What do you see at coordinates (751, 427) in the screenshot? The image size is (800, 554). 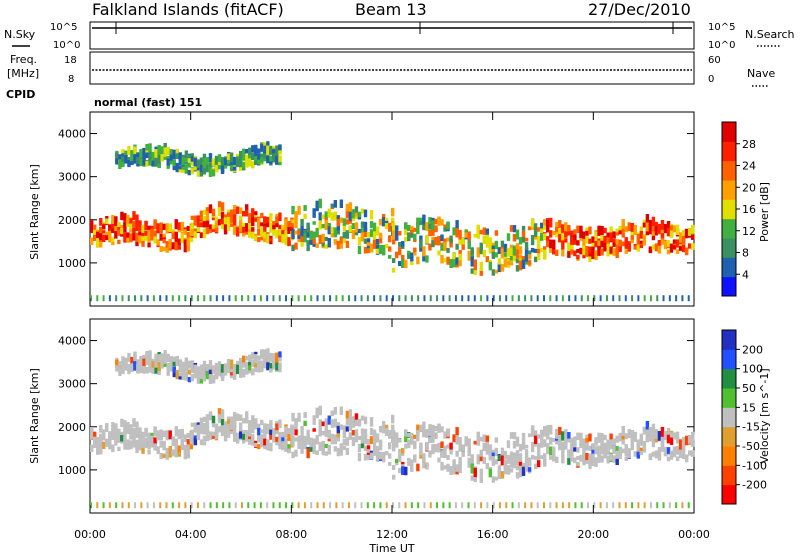 I see `colorbar-tick-label: -15` at bounding box center [751, 427].